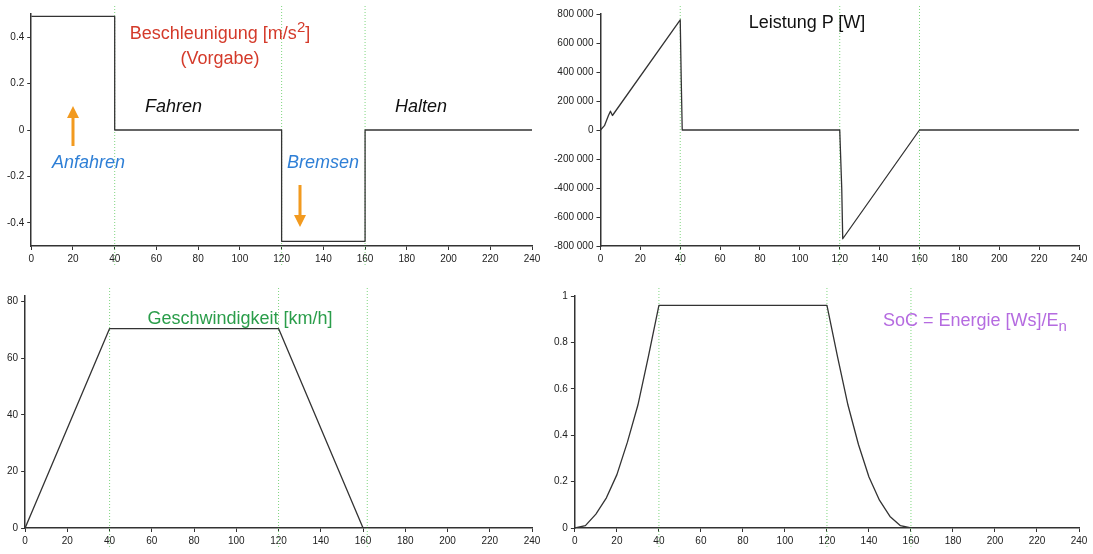  Describe the element at coordinates (975, 322) in the screenshot. I see `text: SoC = Energie [Ws]/E$_{n}$` at that location.